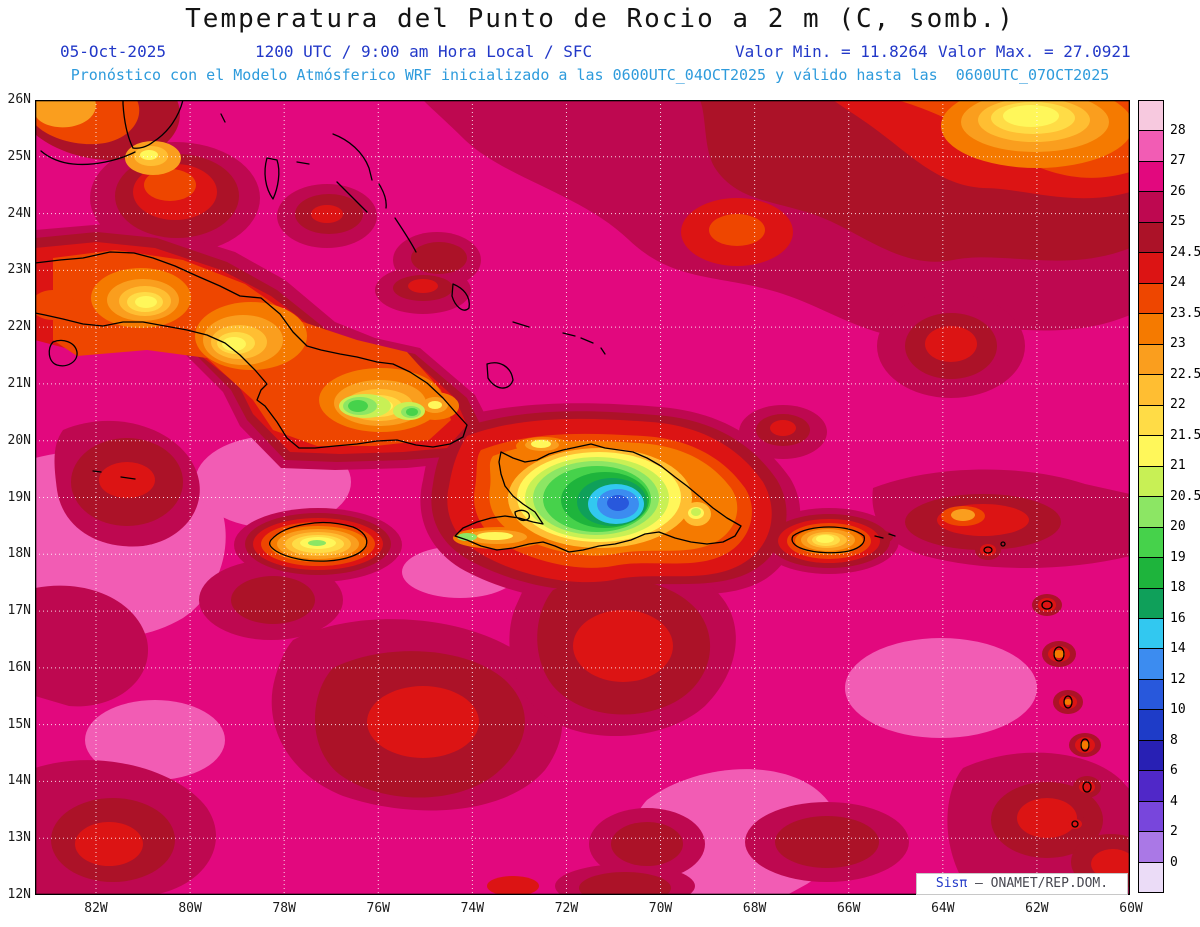 The image size is (1200, 927). Describe the element at coordinates (19, 99) in the screenshot. I see `lat-tick-label: 26N` at that location.